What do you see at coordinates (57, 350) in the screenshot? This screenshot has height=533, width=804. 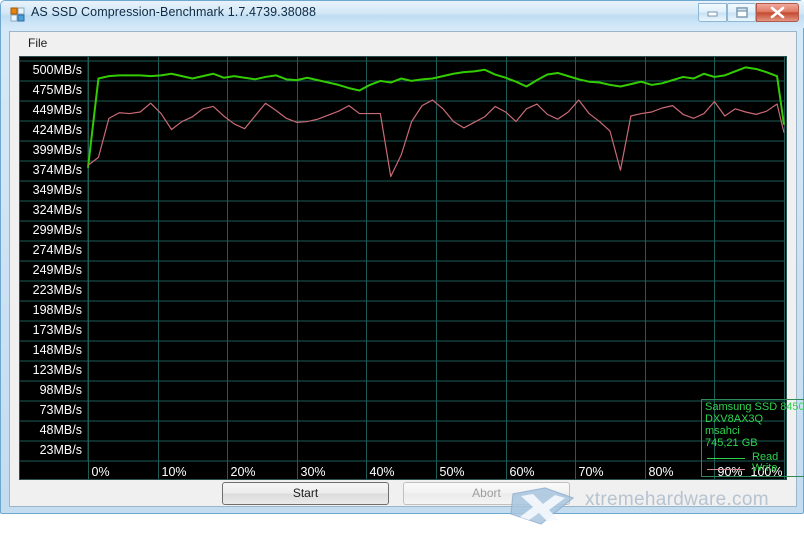 I see `y-tick-label: 148MB/s` at bounding box center [57, 350].